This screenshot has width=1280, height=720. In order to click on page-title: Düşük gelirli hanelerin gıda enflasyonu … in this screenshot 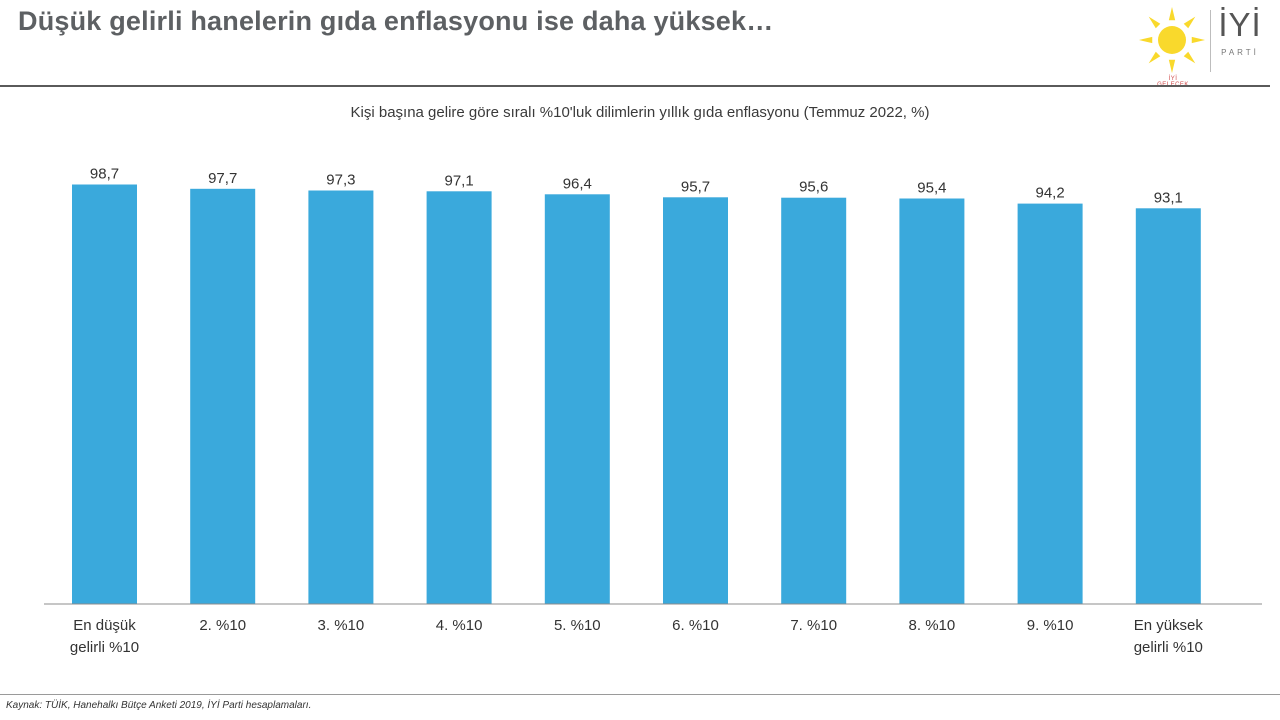, I will do `click(396, 21)`.